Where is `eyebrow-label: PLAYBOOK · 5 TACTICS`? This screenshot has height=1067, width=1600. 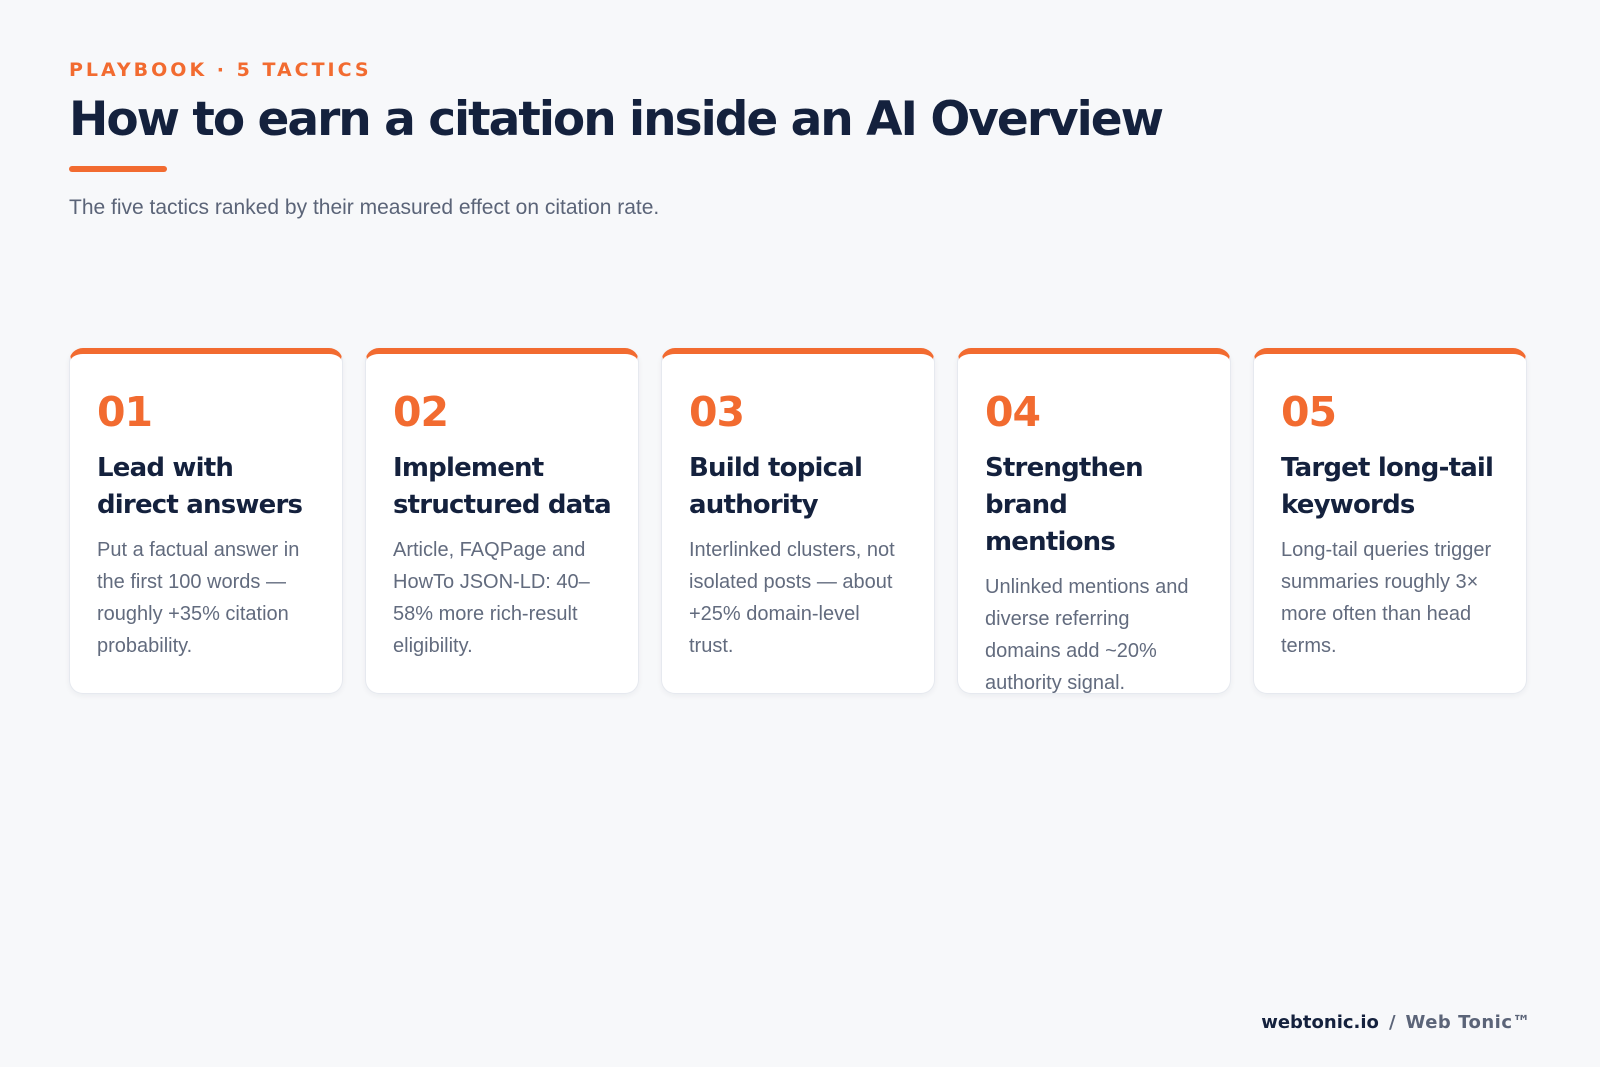
eyebrow-label: PLAYBOOK · 5 TACTICS is located at coordinates (220, 70).